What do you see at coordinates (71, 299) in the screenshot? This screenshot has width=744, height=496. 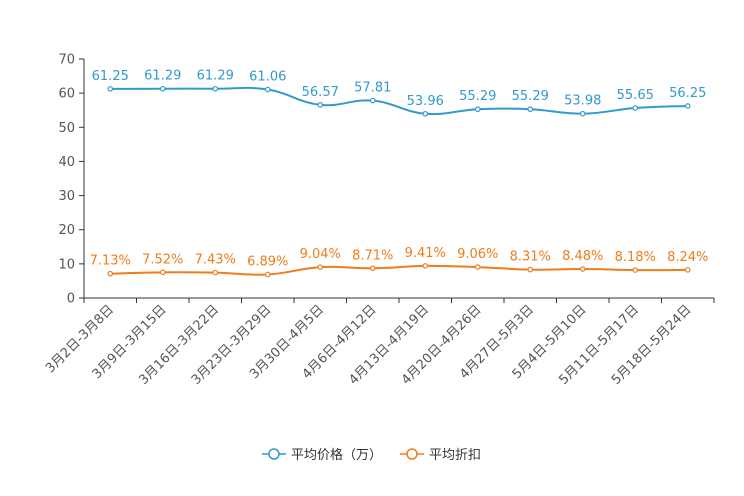 I see `y-tick-label: 0` at bounding box center [71, 299].